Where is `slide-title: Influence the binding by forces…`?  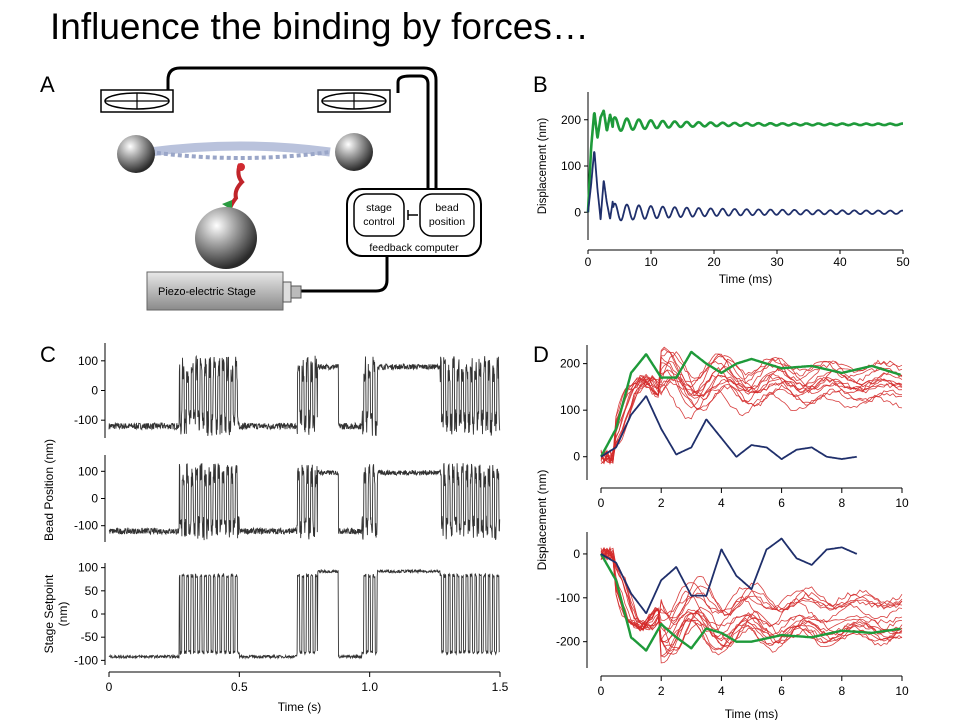
slide-title: Influence the binding by forces… is located at coordinates (319, 26).